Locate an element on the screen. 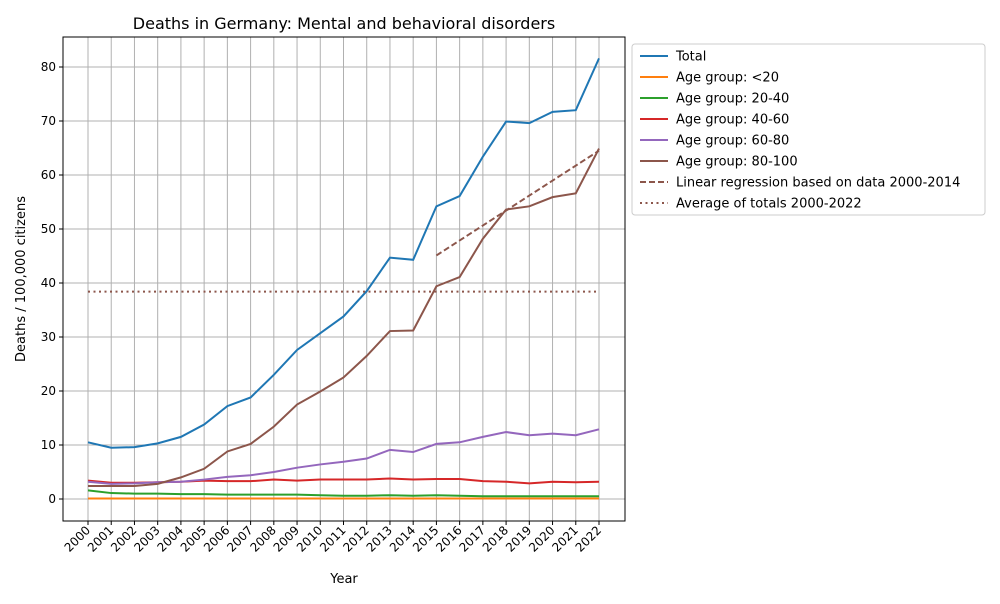 This screenshot has height=604, width=1000. x-tick-label: 2016 is located at coordinates (448, 538).